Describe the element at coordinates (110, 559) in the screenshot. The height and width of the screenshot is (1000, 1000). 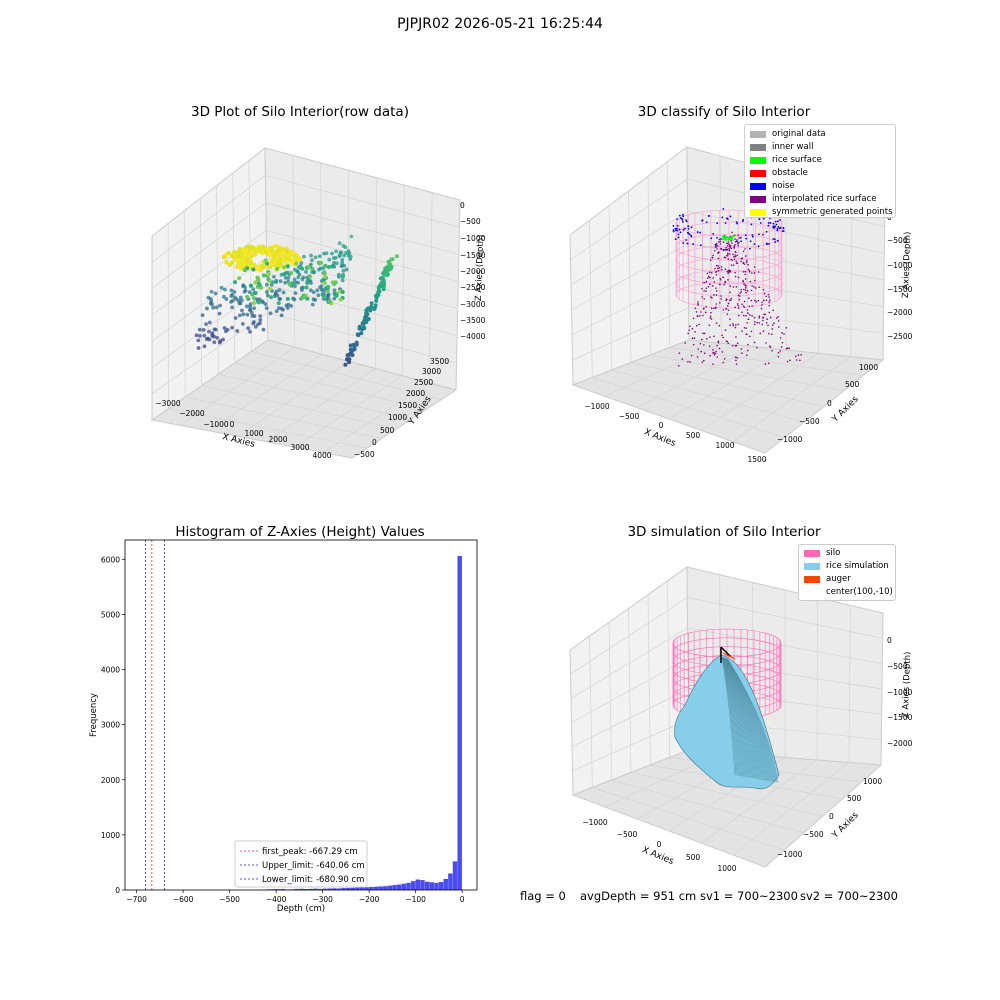
I see `y-tick-label: 6000` at that location.